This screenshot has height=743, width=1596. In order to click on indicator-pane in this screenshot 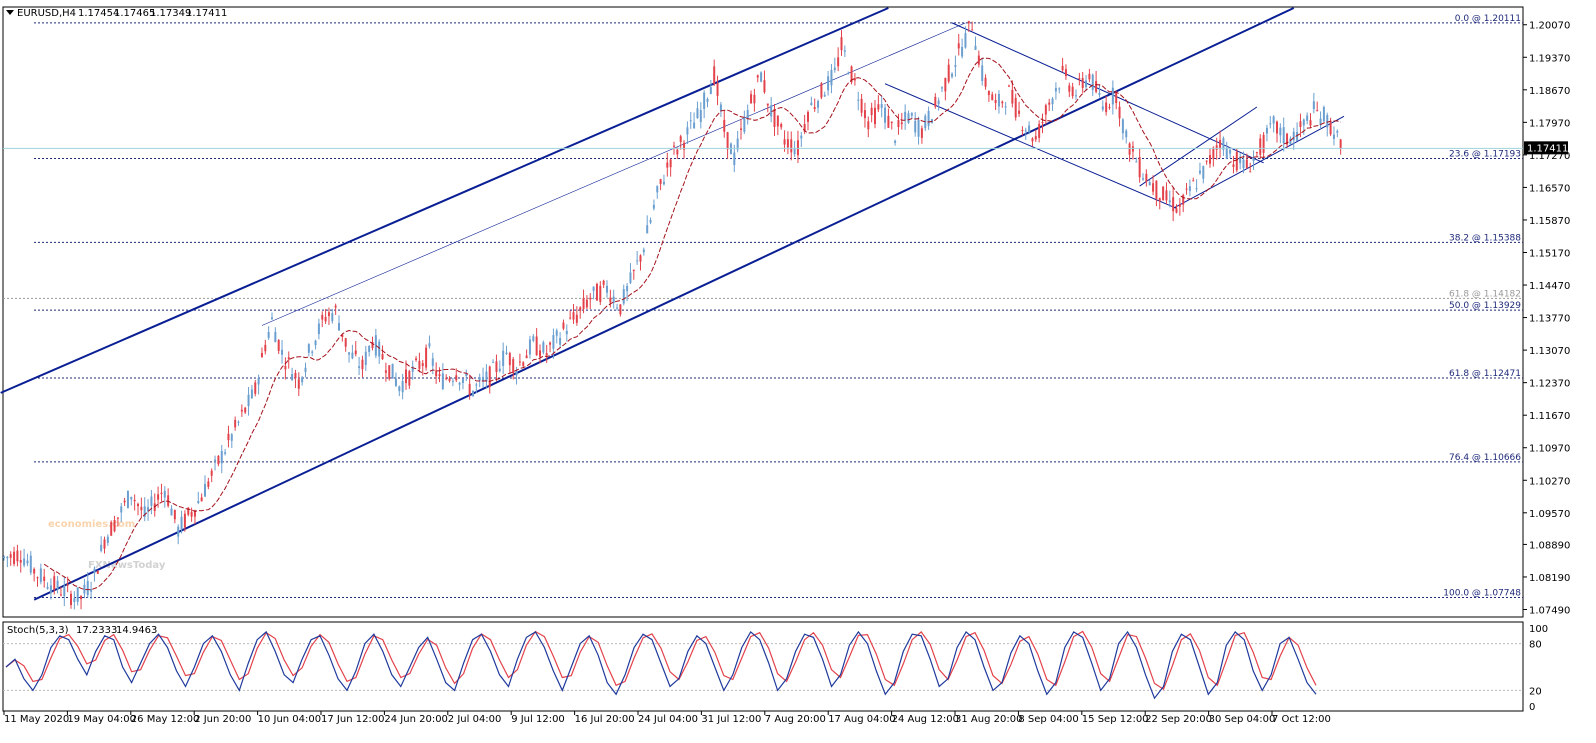, I will do `click(763, 666)`.